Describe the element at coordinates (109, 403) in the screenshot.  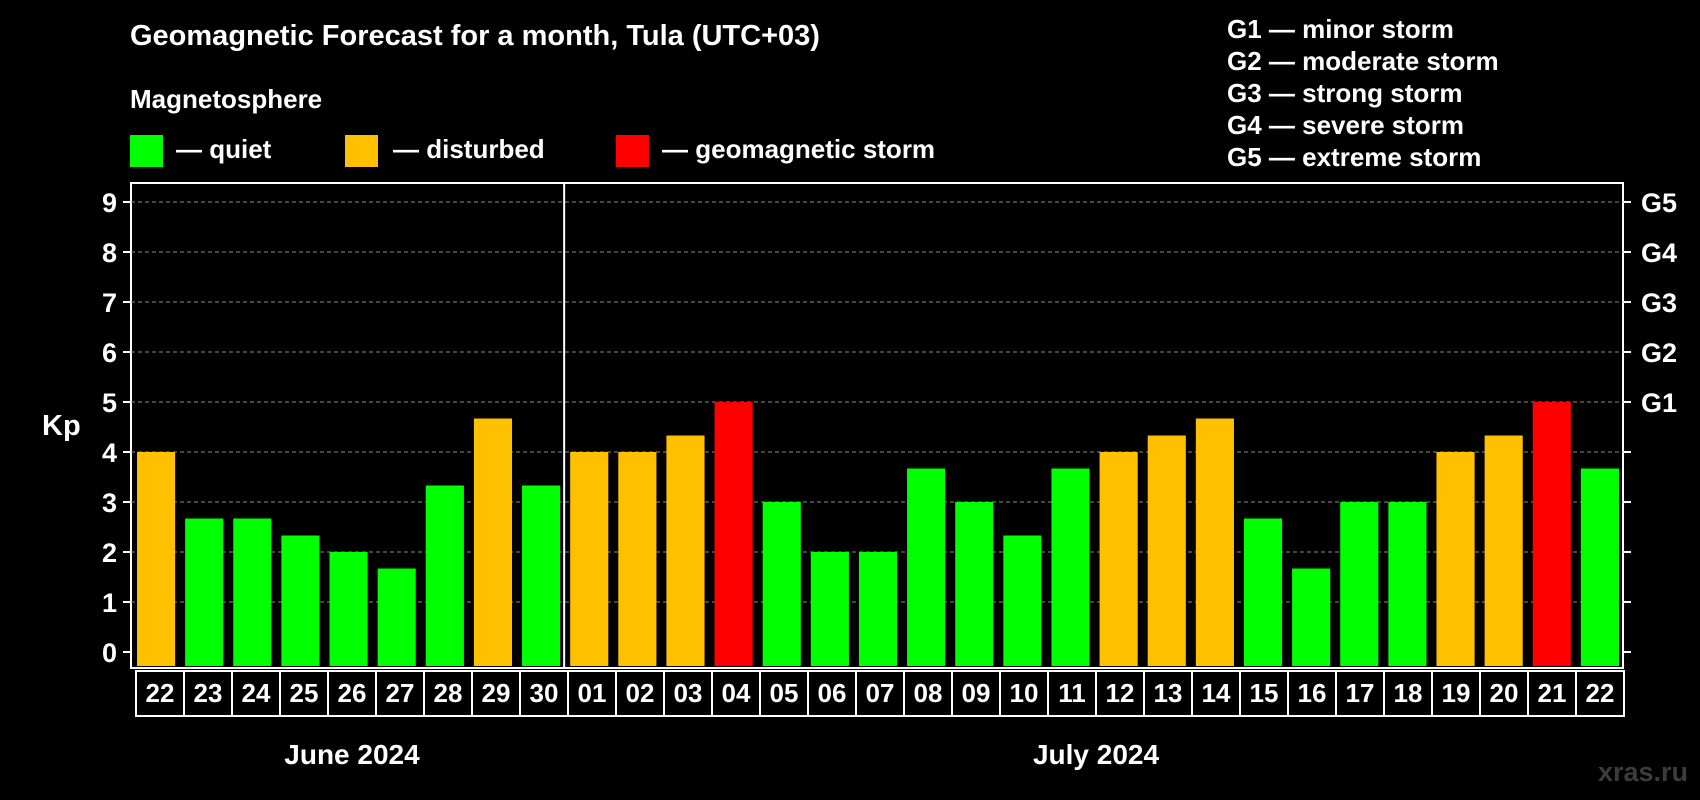
I see `y-tick-label: 5` at that location.